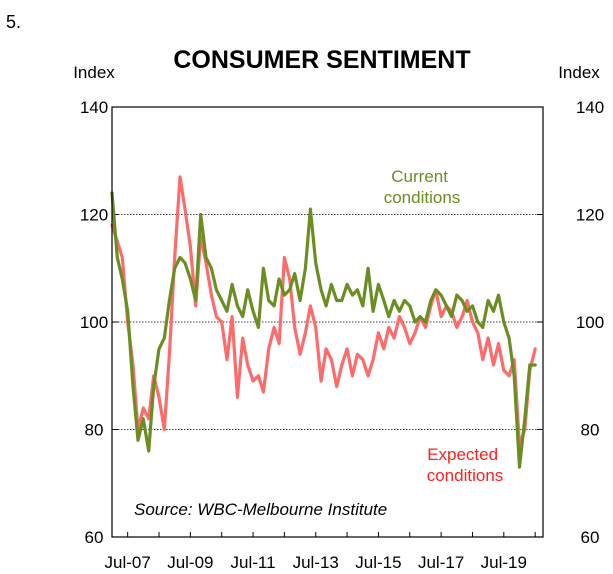 The width and height of the screenshot is (613, 574). What do you see at coordinates (94, 72) in the screenshot?
I see `y-axis-label-left: Index` at bounding box center [94, 72].